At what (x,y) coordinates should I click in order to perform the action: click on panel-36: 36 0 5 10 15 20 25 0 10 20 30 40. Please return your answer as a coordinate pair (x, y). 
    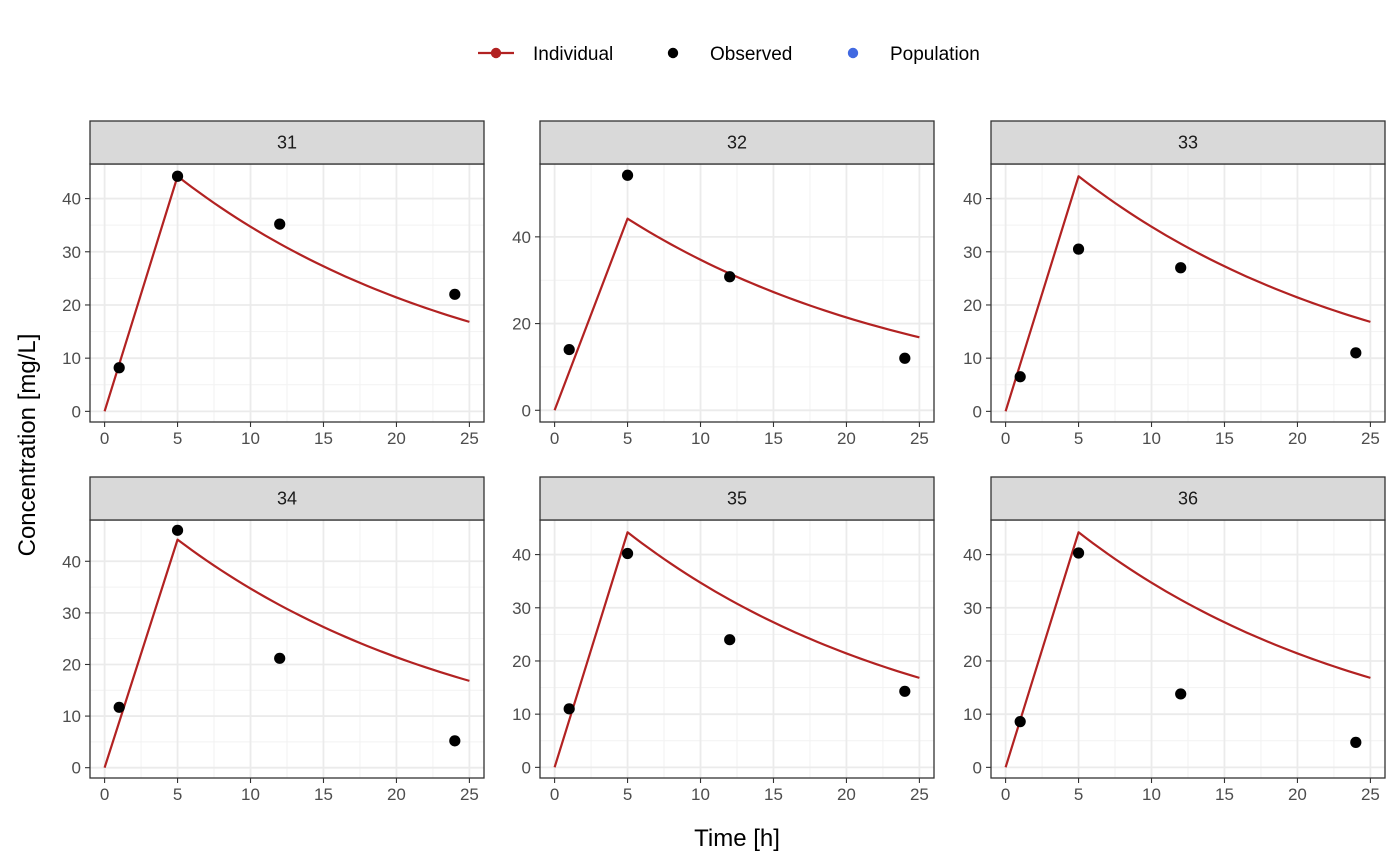
    Looking at the image, I should click on (1174, 640).